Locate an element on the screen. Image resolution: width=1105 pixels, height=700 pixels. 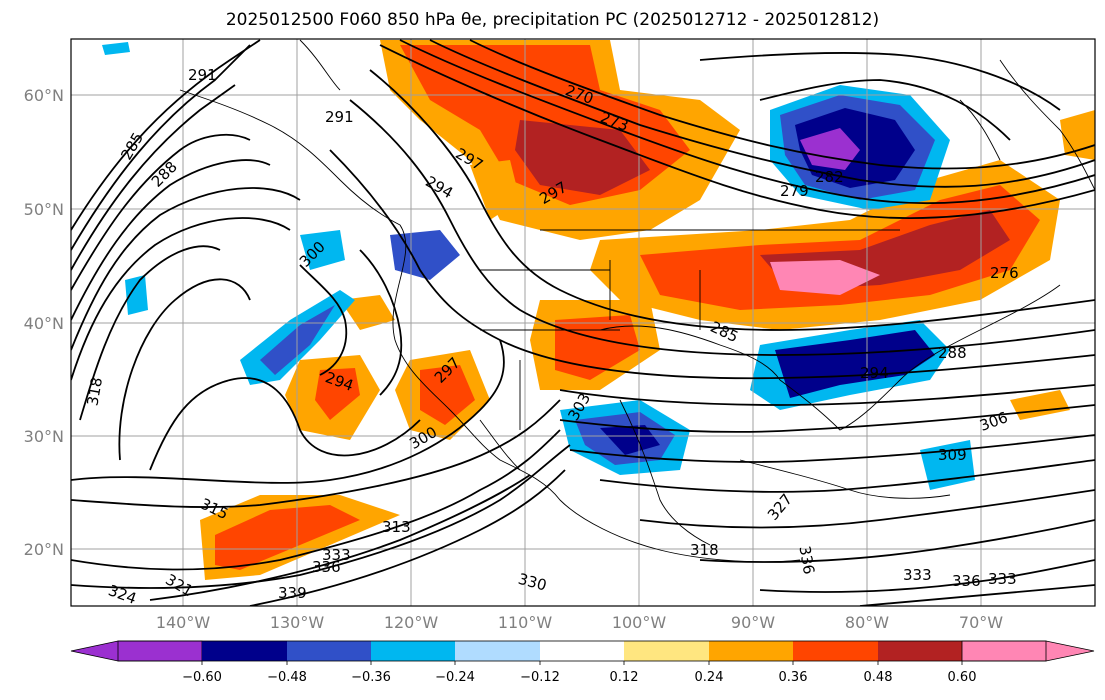
colorbar-label: −0.48 is located at coordinates (287, 677).